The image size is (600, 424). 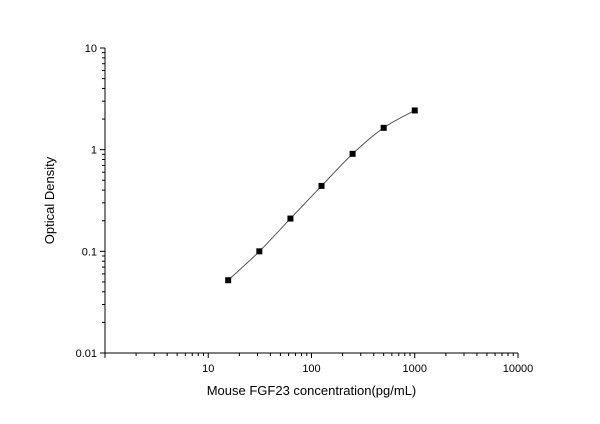 I want to click on y-tick-label: 0.1, so click(x=89, y=252).